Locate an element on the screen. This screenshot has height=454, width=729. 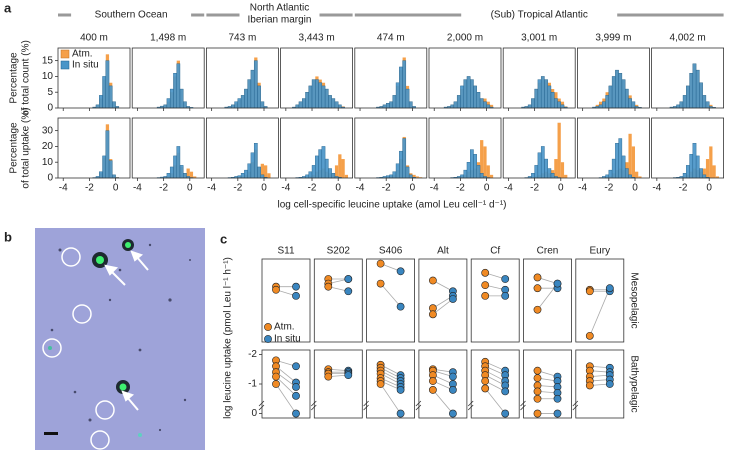
y-tick-label: 0 is located at coordinates (254, 413).